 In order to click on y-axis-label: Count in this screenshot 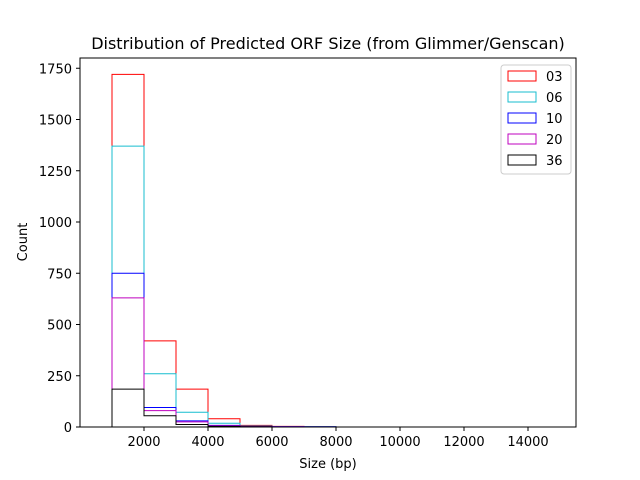, I will do `click(23, 242)`.